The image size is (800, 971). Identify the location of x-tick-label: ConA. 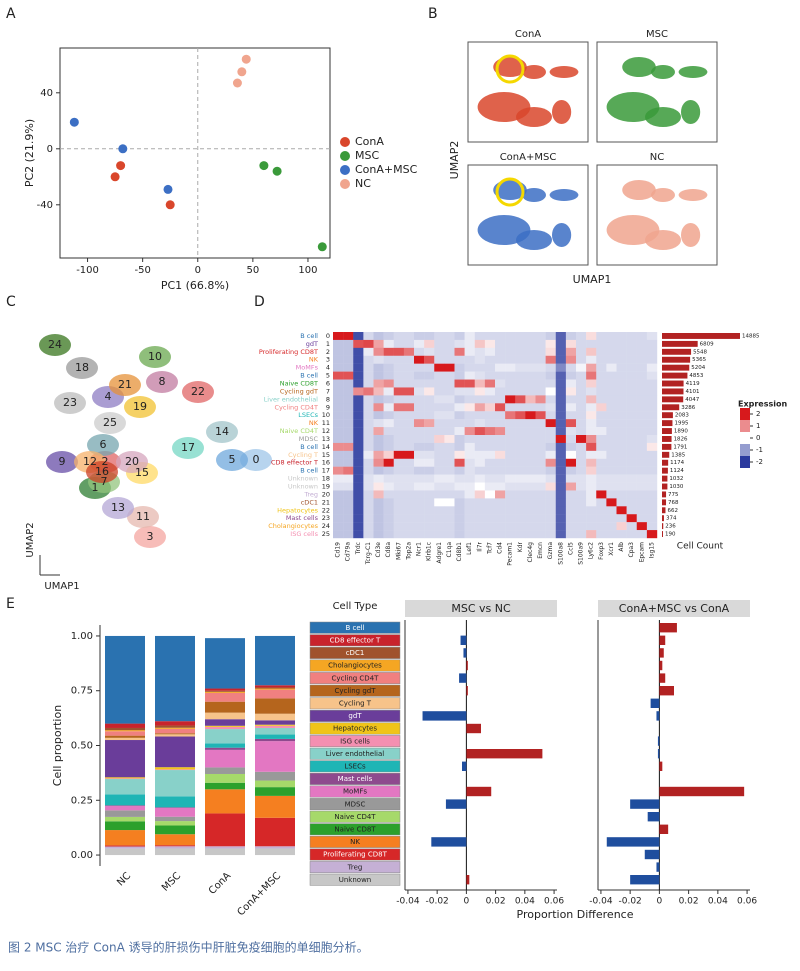
(220, 883).